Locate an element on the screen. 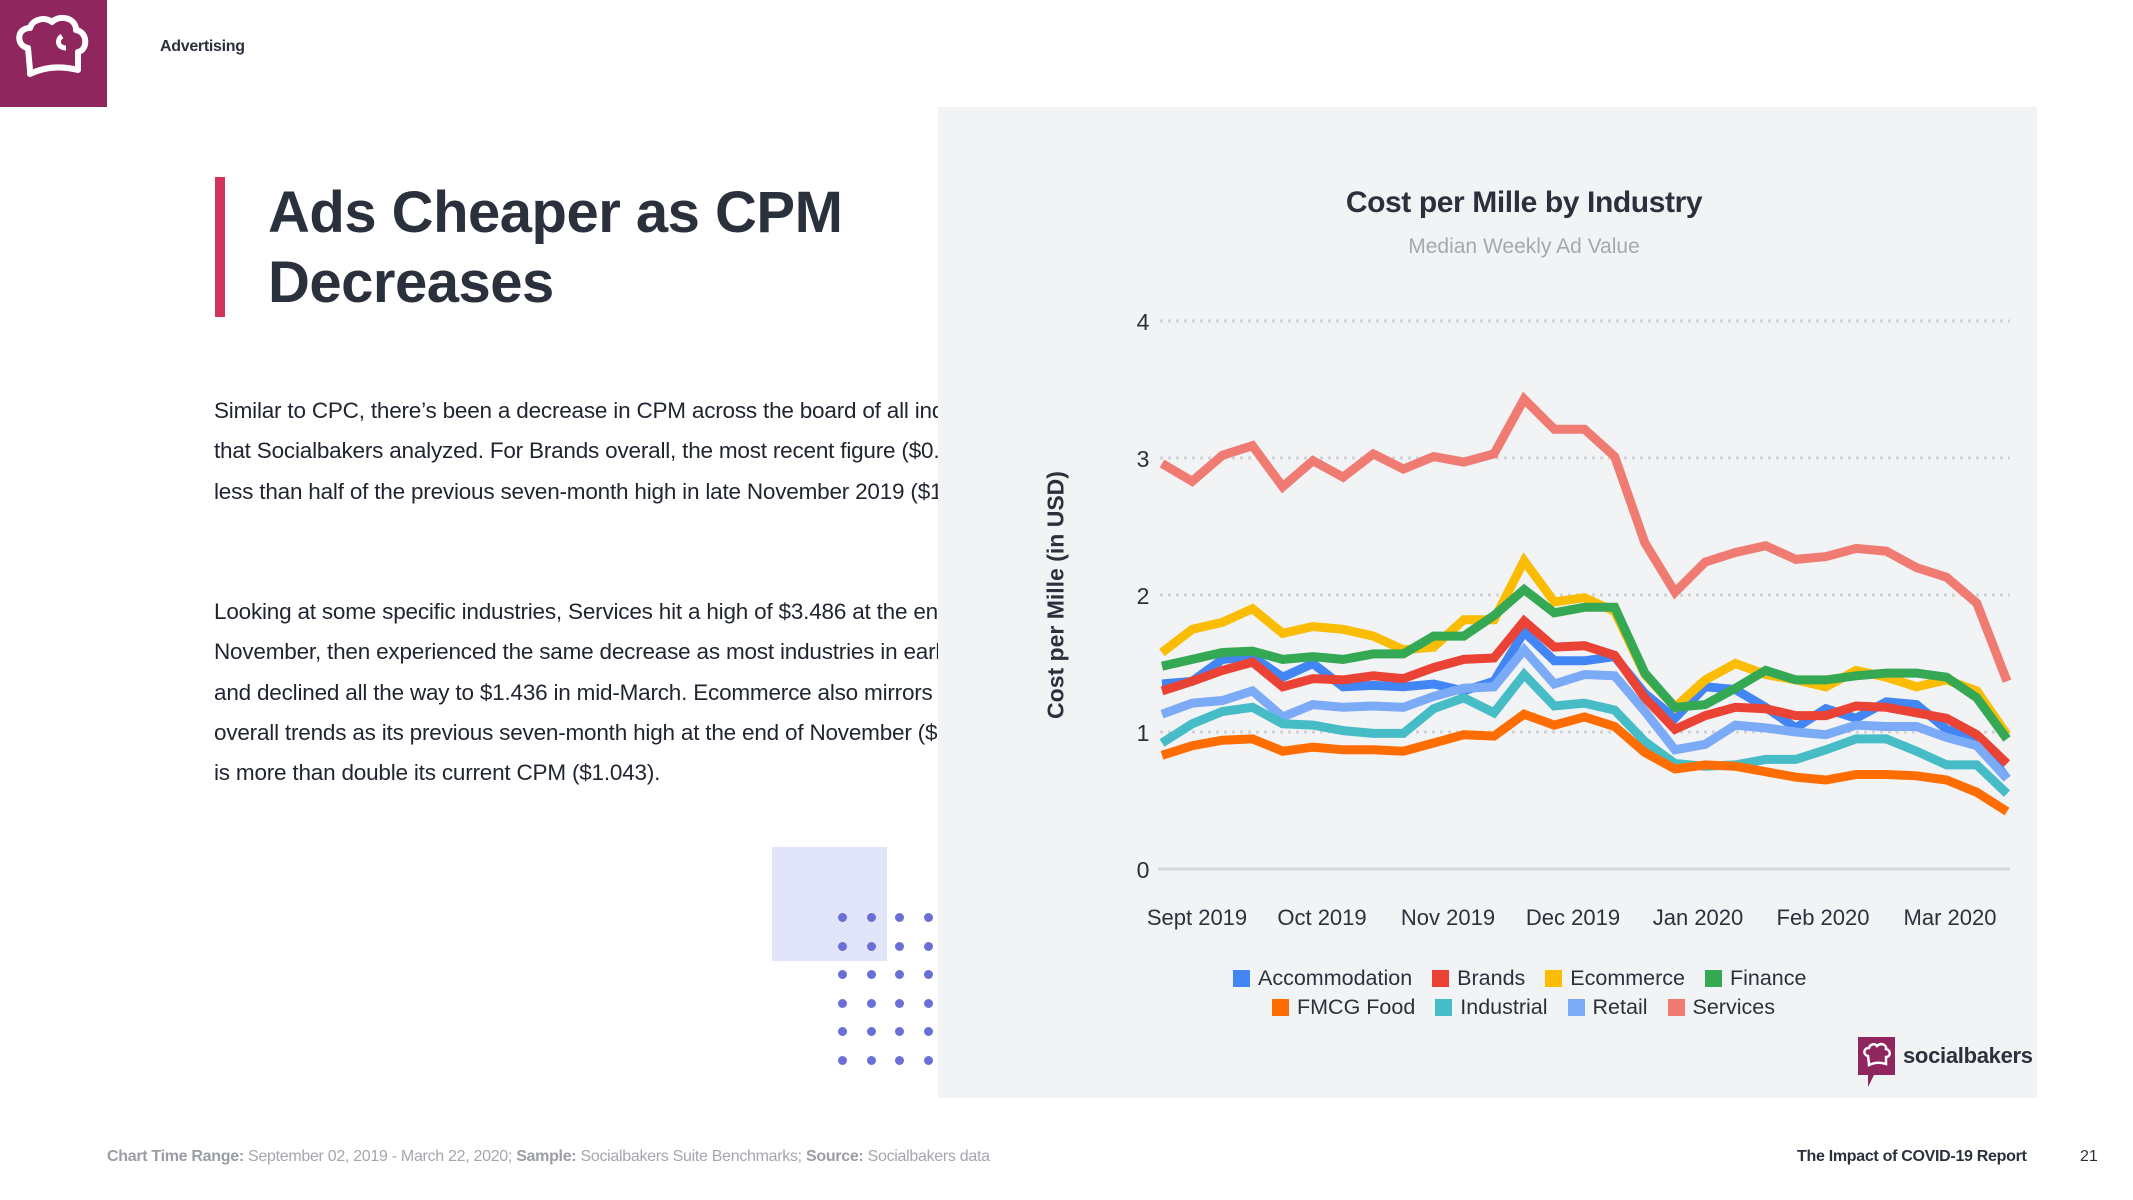 Image resolution: width=2133 pixels, height=1200 pixels. legend-item-services: Services is located at coordinates (1721, 1007).